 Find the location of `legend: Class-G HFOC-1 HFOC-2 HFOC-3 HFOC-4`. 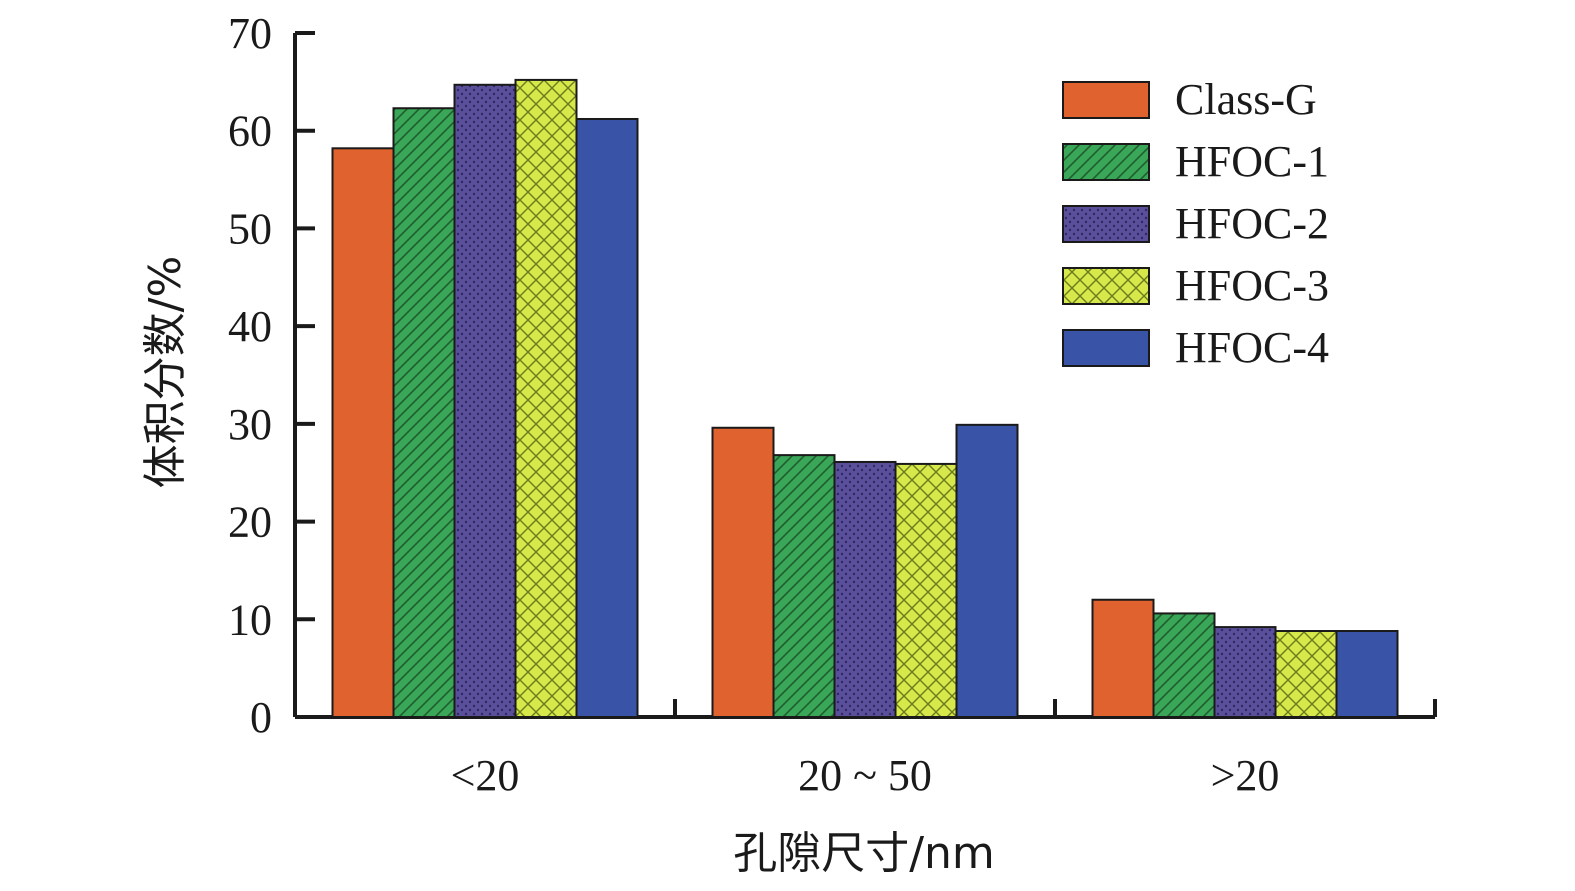

legend: Class-G HFOC-1 HFOC-2 HFOC-3 HFOC-4 is located at coordinates (1195, 223).